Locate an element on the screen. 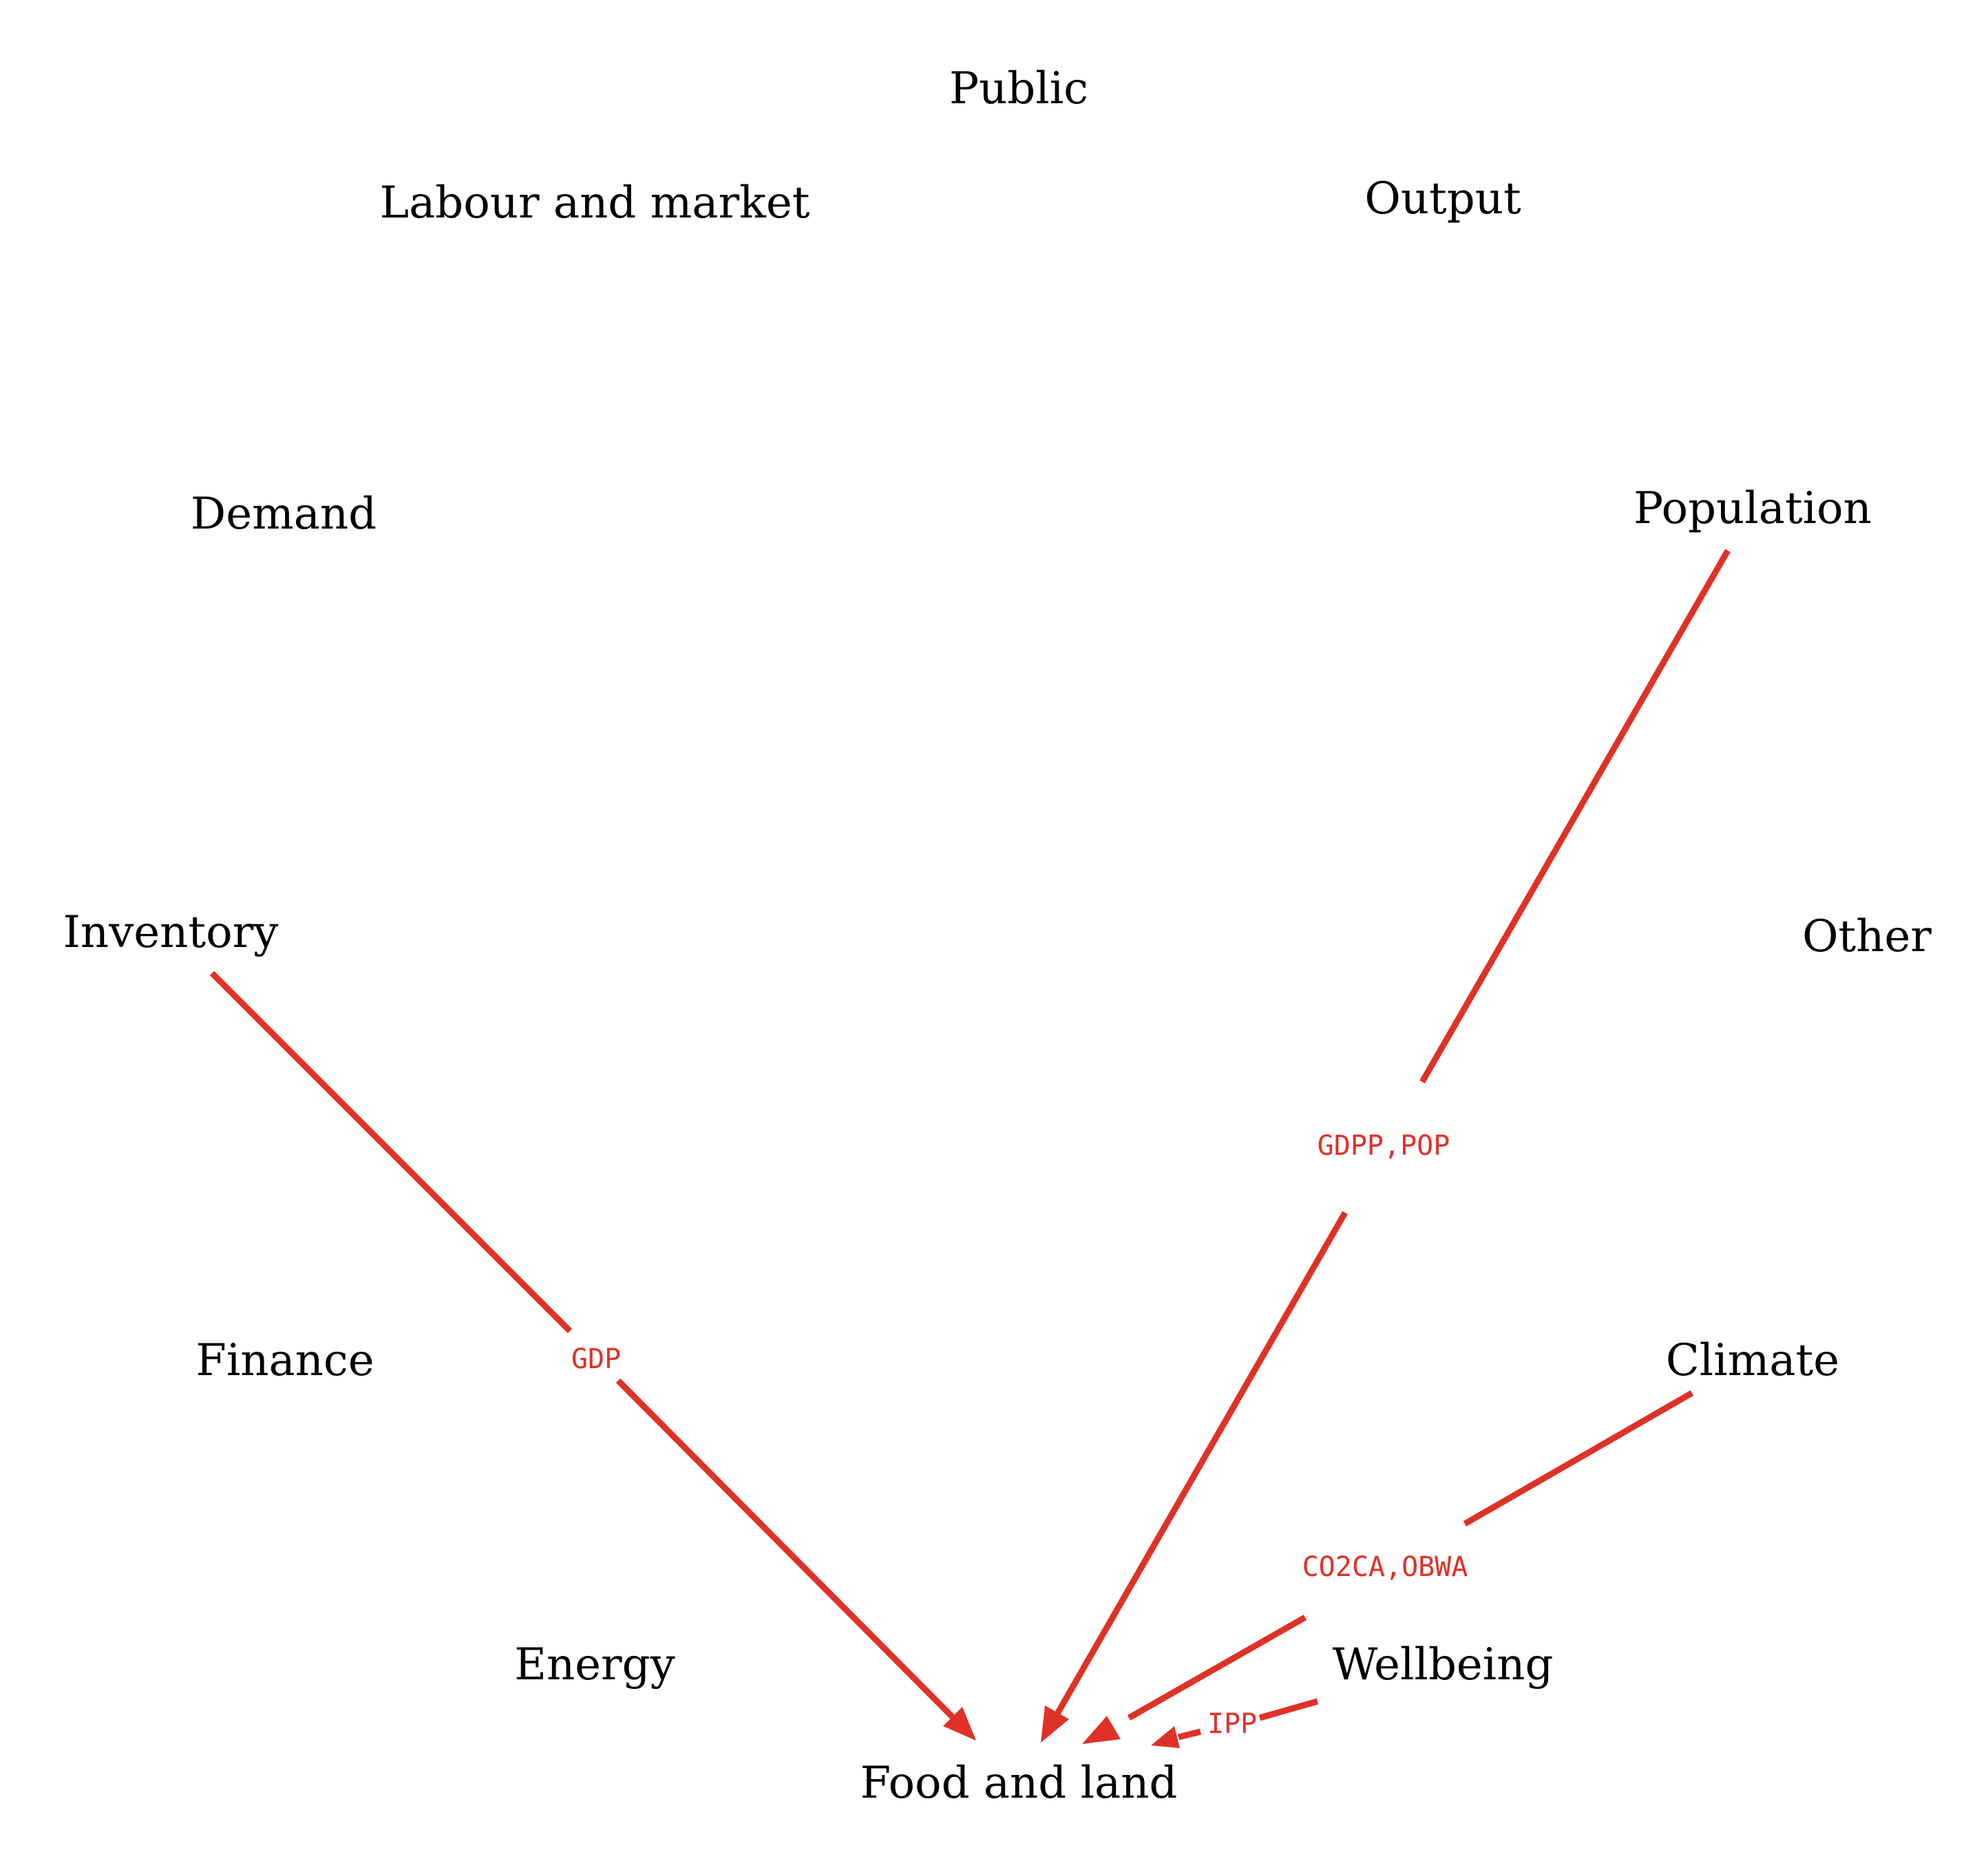 The image size is (1988, 1861). edge-climate-food: CO2CA,OBWA is located at coordinates (1388, 1567).